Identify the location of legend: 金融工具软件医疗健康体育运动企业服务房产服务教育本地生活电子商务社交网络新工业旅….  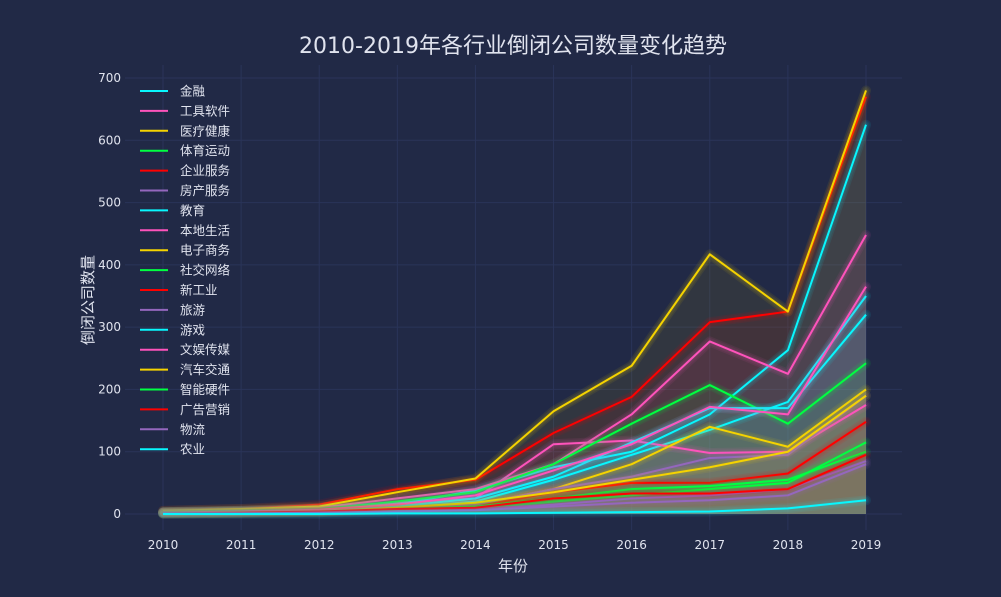
(185, 270).